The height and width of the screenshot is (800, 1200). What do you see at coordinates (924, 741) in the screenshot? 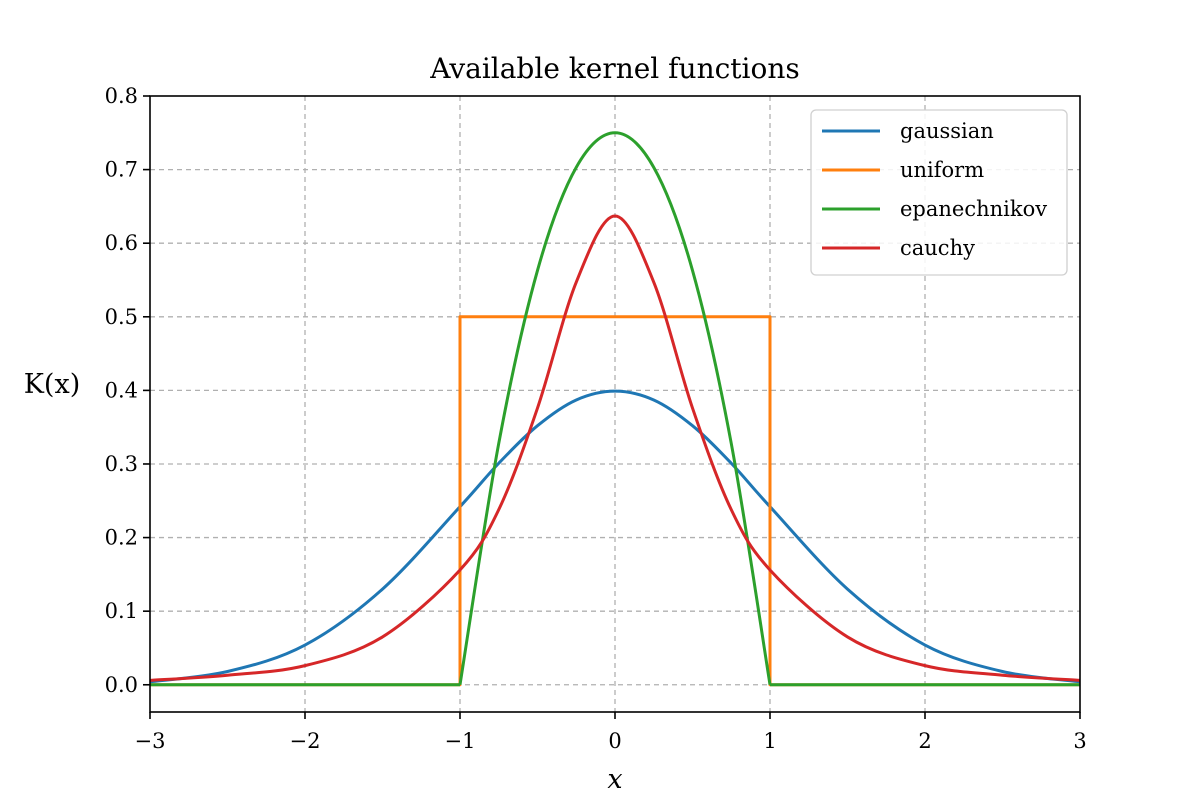
I see `x-tick-label: 2` at bounding box center [924, 741].